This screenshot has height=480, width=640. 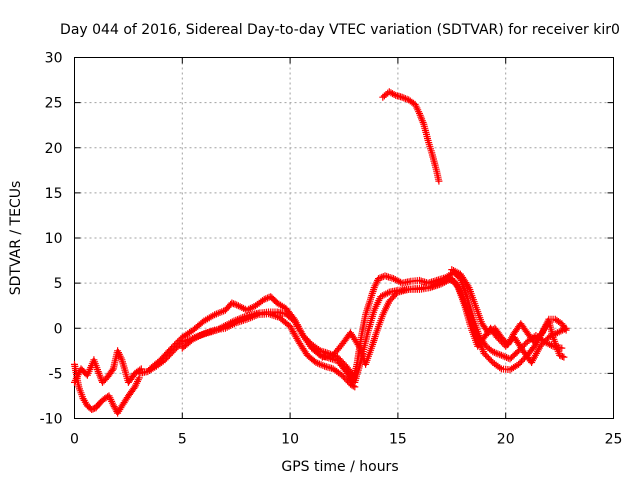 What do you see at coordinates (182, 440) in the screenshot?
I see `x-tick-label: 5` at bounding box center [182, 440].